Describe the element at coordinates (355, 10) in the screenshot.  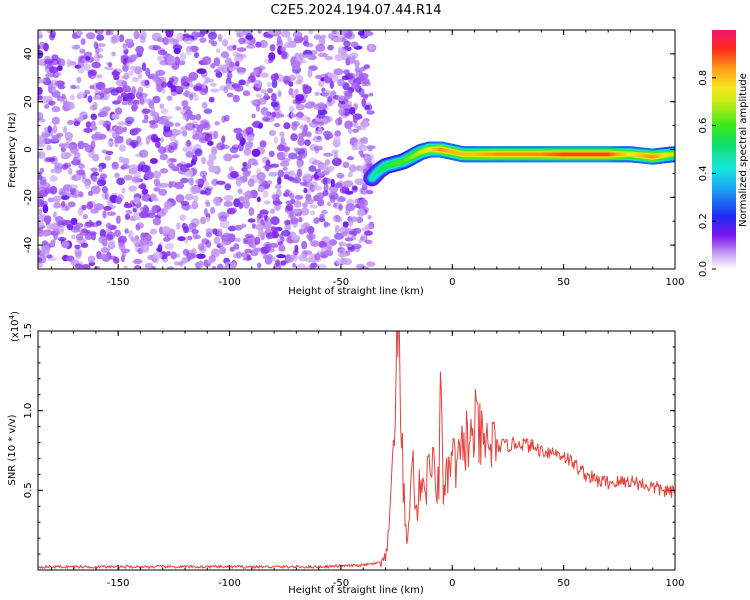
I see `chart-title: C2E5.2024.194.07.44.R14` at that location.